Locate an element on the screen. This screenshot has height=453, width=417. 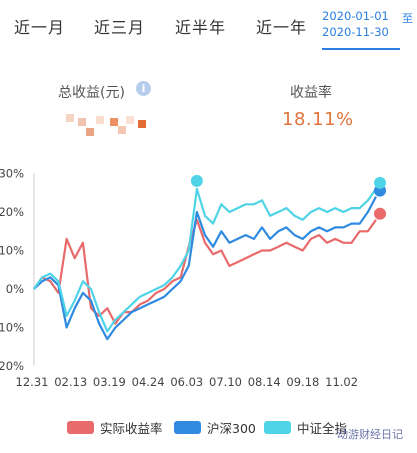
x-tick-label: 08.14 is located at coordinates (264, 382).